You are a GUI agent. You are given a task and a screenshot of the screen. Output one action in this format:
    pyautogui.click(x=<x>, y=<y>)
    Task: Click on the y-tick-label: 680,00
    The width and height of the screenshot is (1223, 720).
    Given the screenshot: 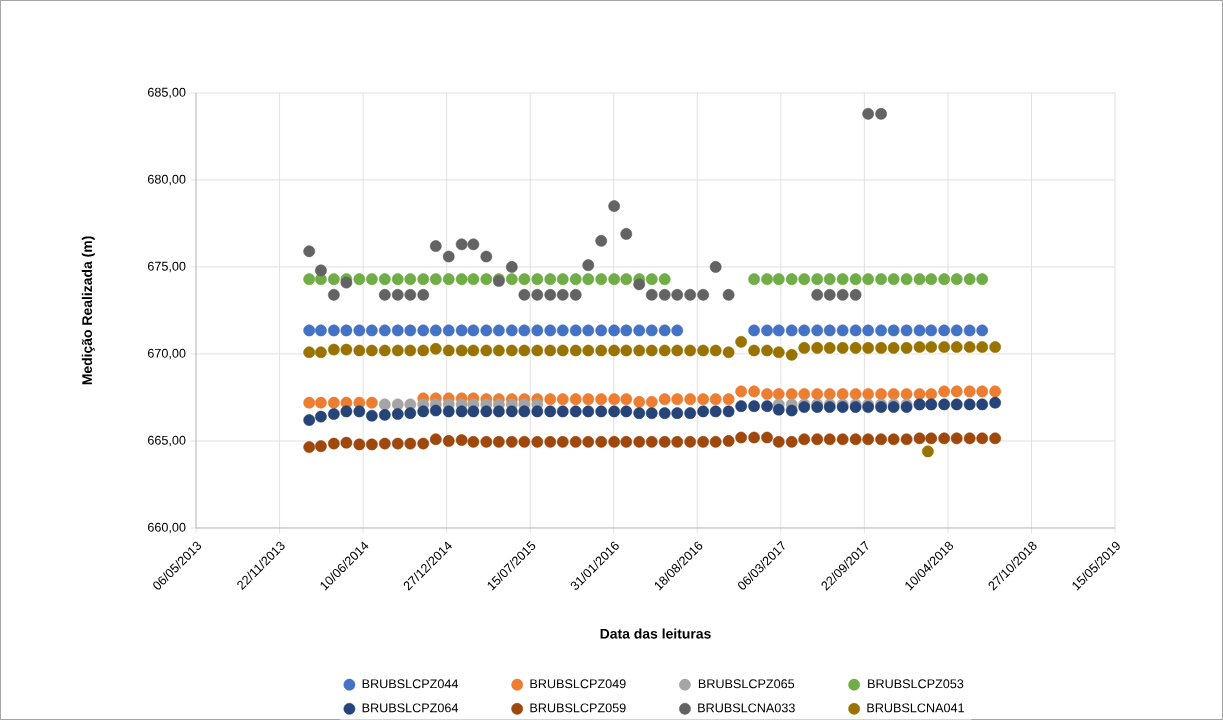 What is the action you would take?
    pyautogui.click(x=167, y=180)
    